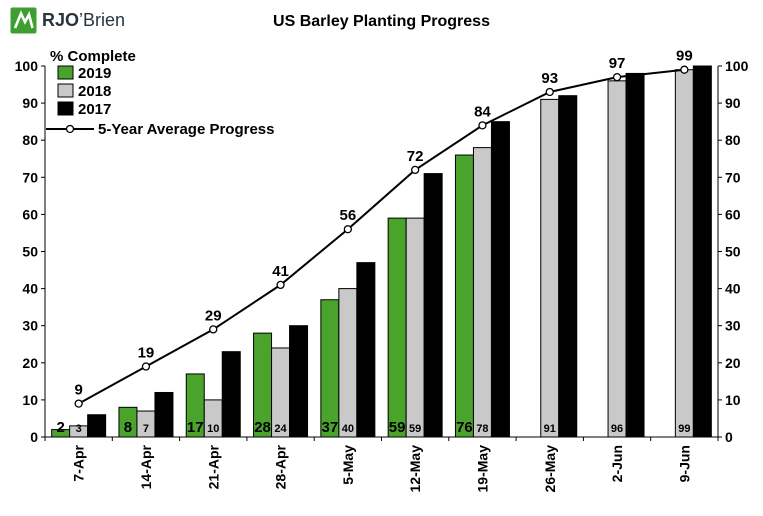 The width and height of the screenshot is (763, 516). I want to click on x-category-label: 9-Jun, so click(684, 463).